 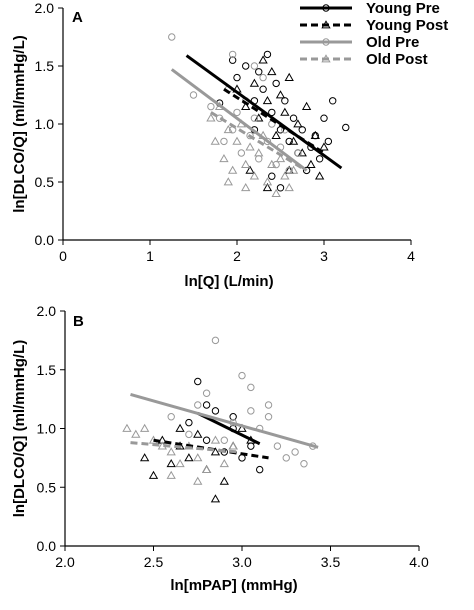 What do you see at coordinates (47, 429) in the screenshot?
I see `y-tick-label: 1.0` at bounding box center [47, 429].